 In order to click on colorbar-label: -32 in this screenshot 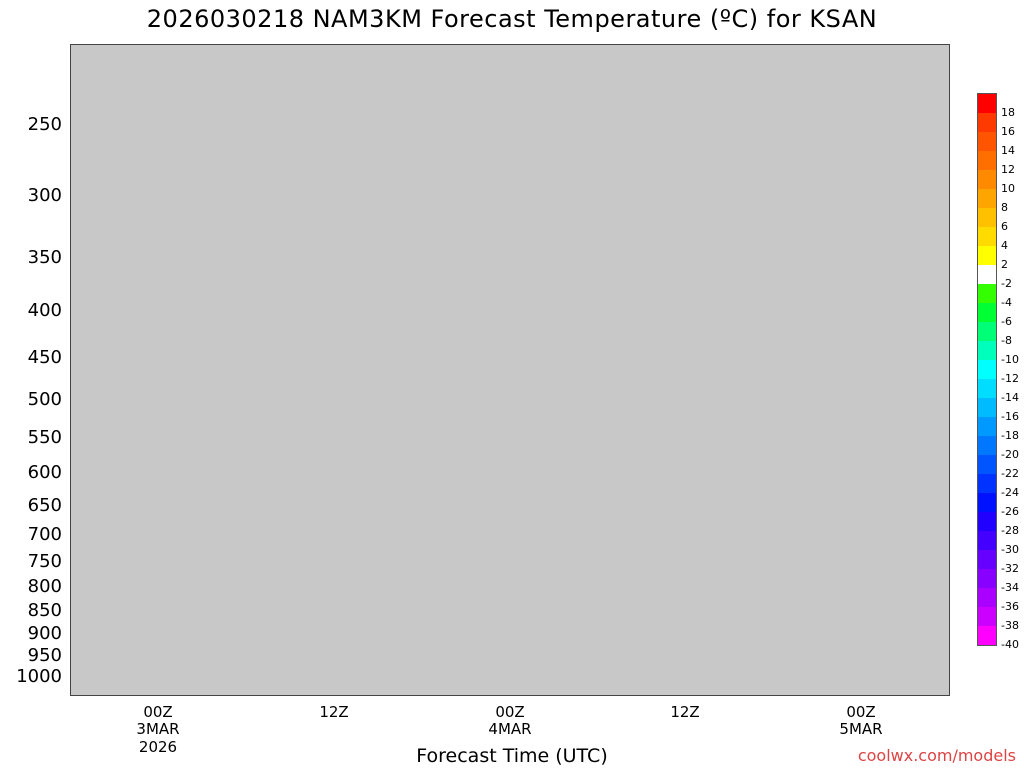, I will do `click(1010, 568)`.